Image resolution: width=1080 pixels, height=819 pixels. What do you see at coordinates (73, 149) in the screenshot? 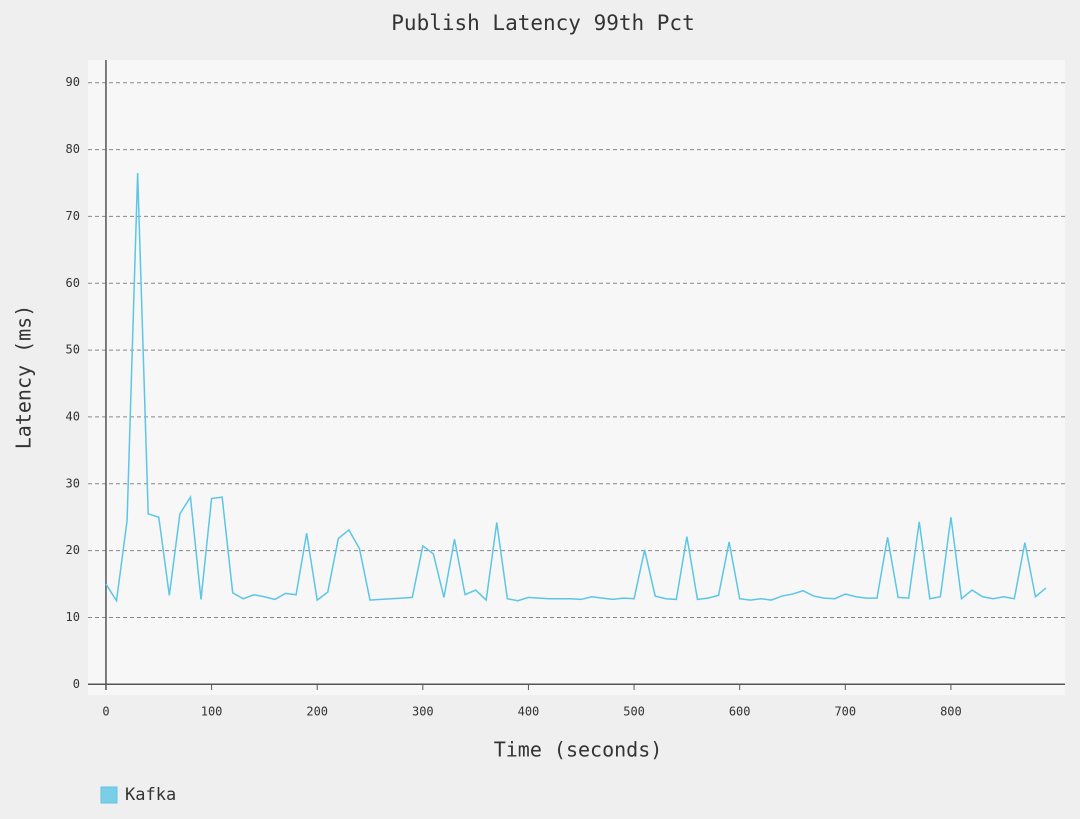
I see `y-tick-label: 80` at bounding box center [73, 149].